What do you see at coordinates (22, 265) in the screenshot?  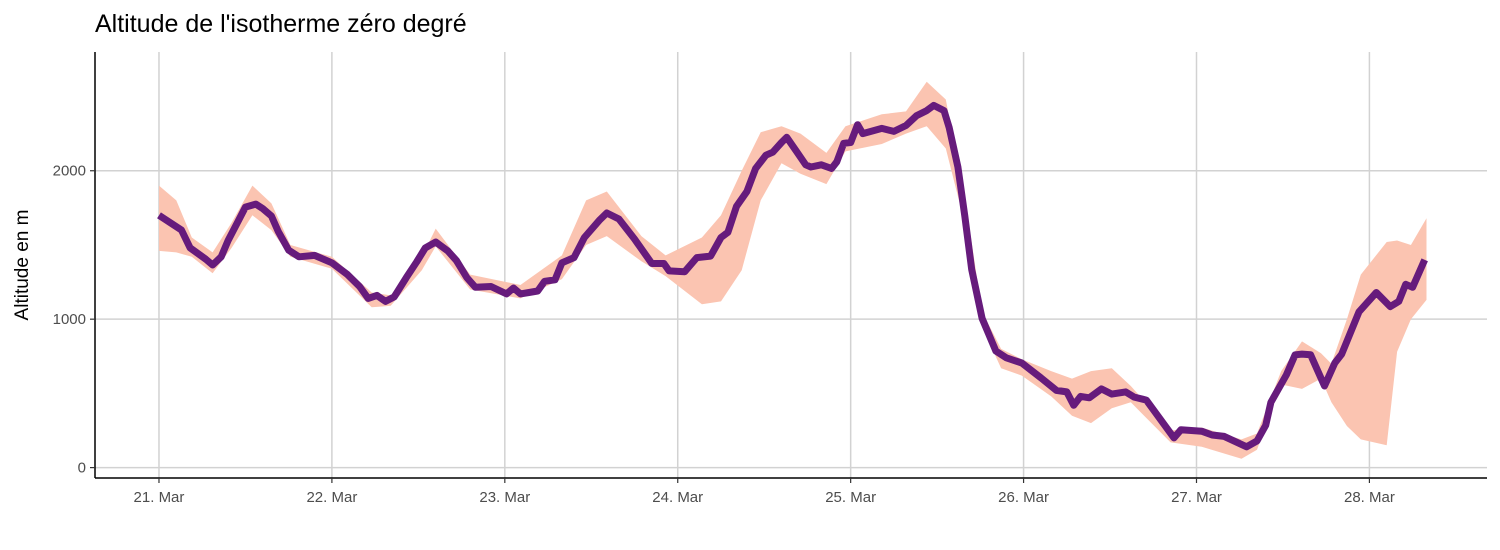 I see `y-axis-label: Altitude en m` at bounding box center [22, 265].